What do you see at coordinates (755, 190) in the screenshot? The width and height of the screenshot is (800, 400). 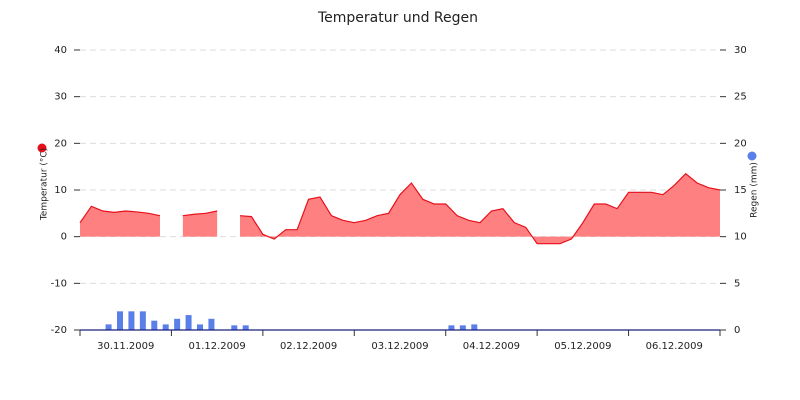 I see `y2-axis-title: Regen (mm)` at bounding box center [755, 190].